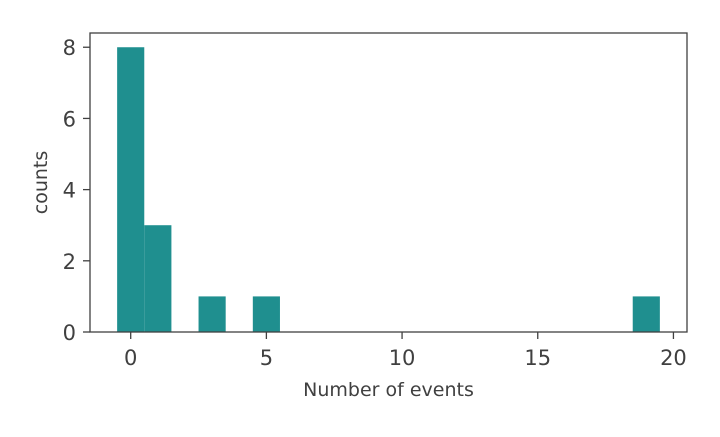  I want to click on x-tick-label: 10, so click(402, 358).